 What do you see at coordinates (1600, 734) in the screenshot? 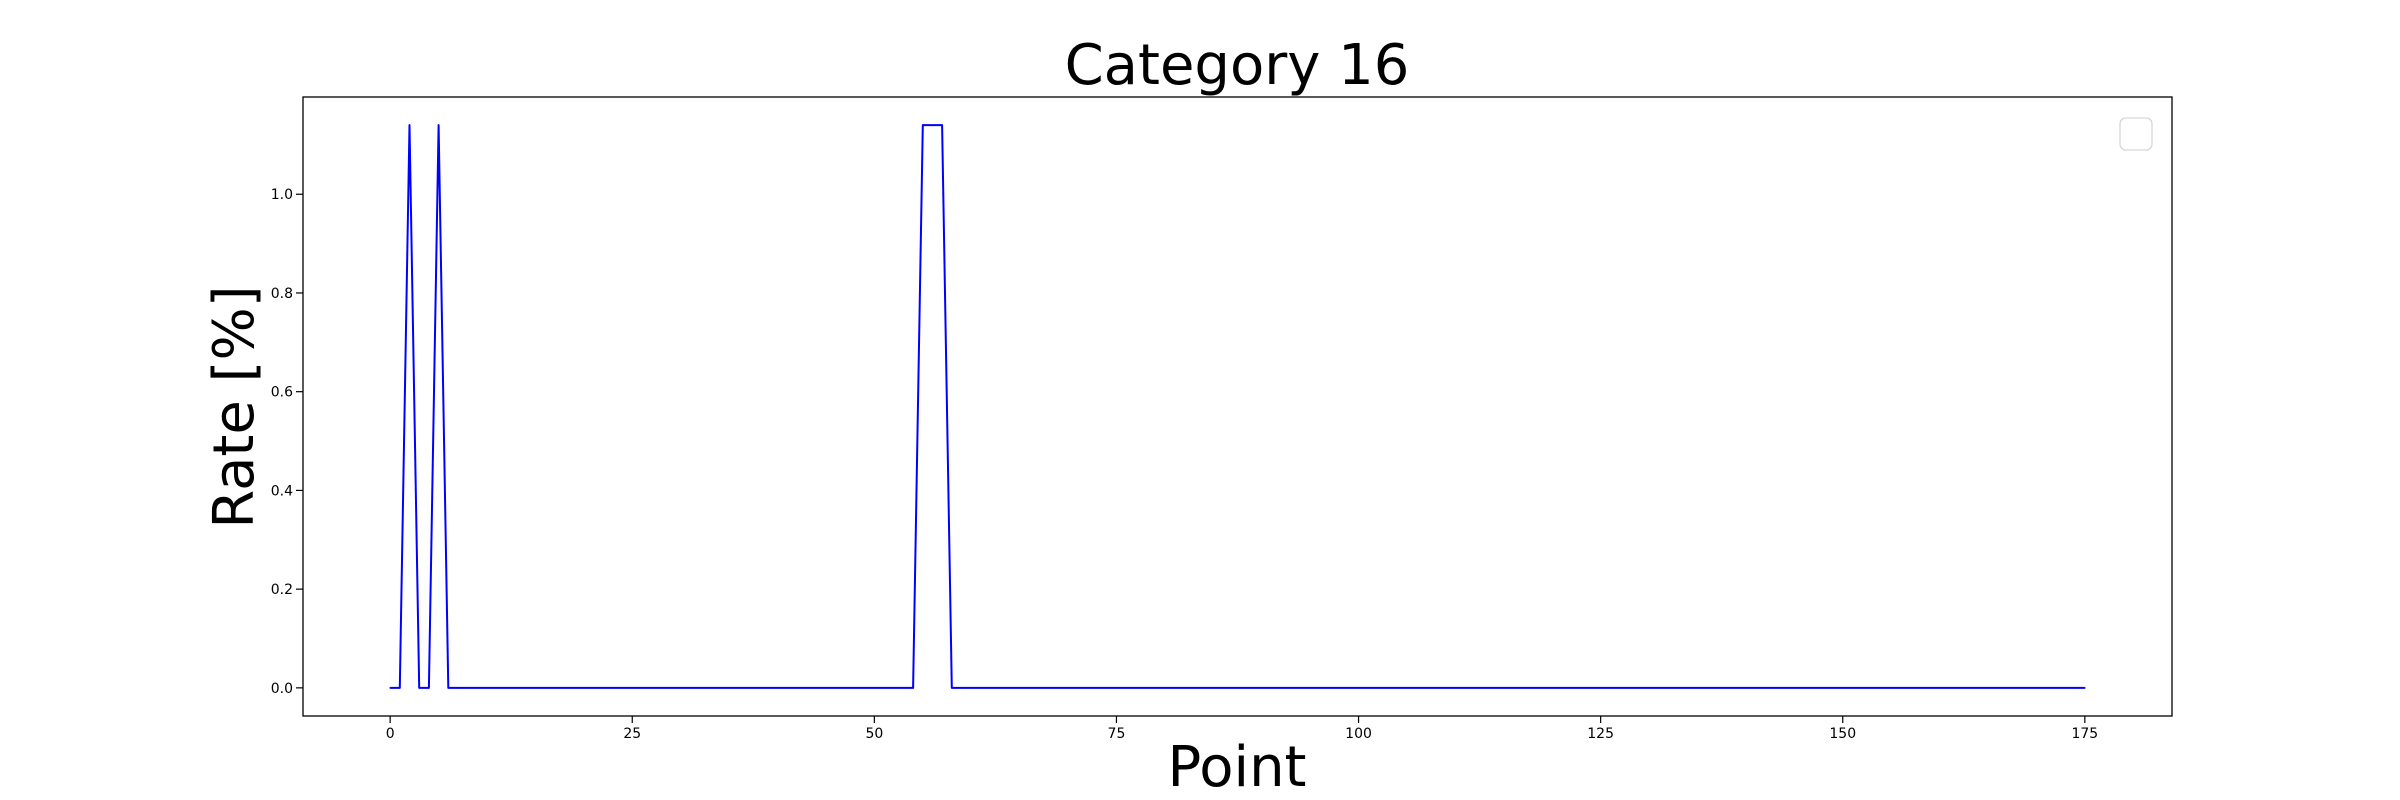
I see `x-tick-label: 125` at bounding box center [1600, 734].